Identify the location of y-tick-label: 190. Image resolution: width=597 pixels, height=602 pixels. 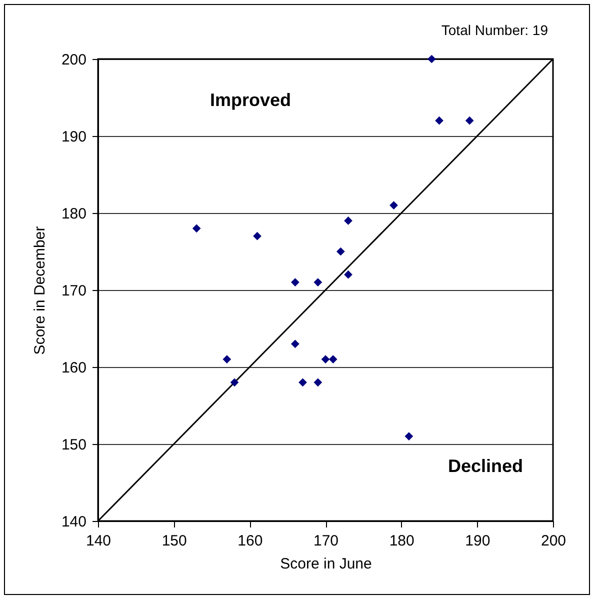
(73, 137).